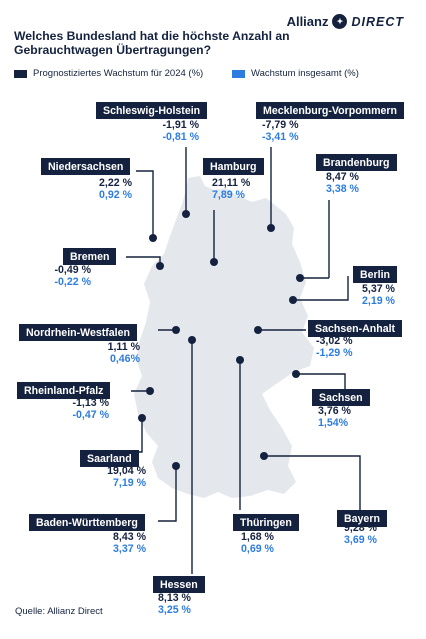  What do you see at coordinates (109, 458) in the screenshot?
I see `state-label-saarland: Saarland` at bounding box center [109, 458].